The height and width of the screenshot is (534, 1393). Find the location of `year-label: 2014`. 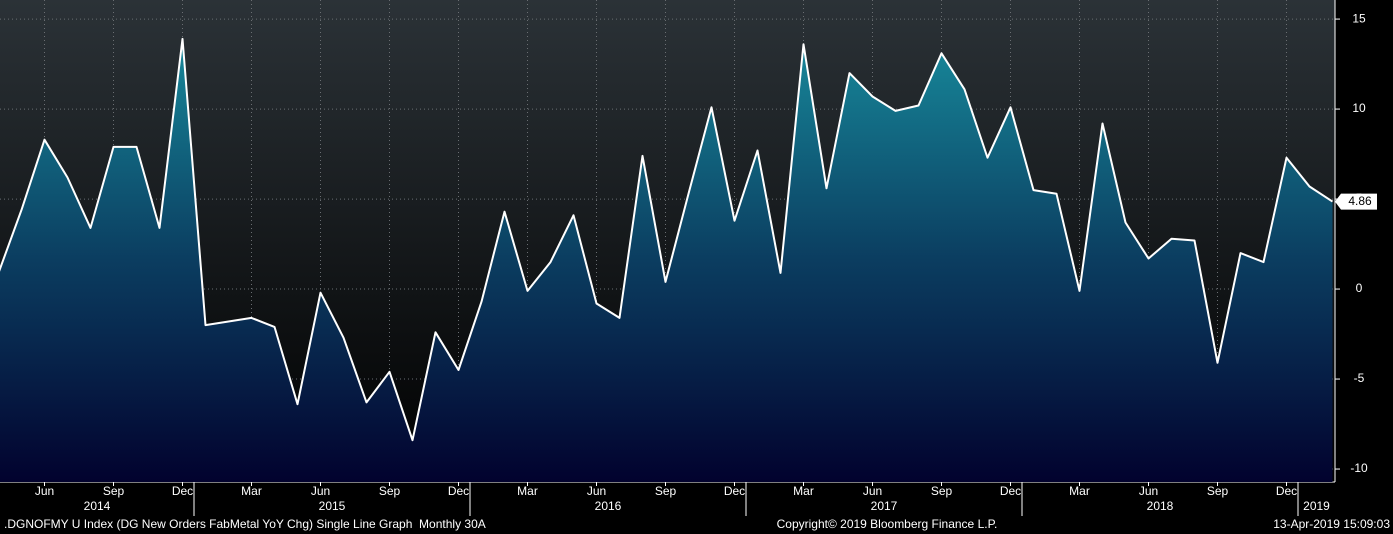

year-label: 2014 is located at coordinates (97, 506).